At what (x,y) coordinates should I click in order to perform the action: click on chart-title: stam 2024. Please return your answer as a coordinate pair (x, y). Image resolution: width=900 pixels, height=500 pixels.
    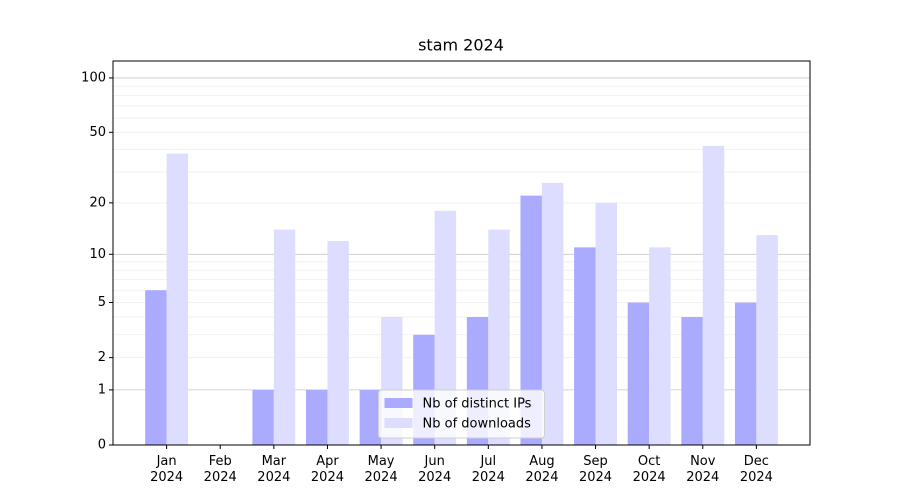
    Looking at the image, I should click on (461, 45).